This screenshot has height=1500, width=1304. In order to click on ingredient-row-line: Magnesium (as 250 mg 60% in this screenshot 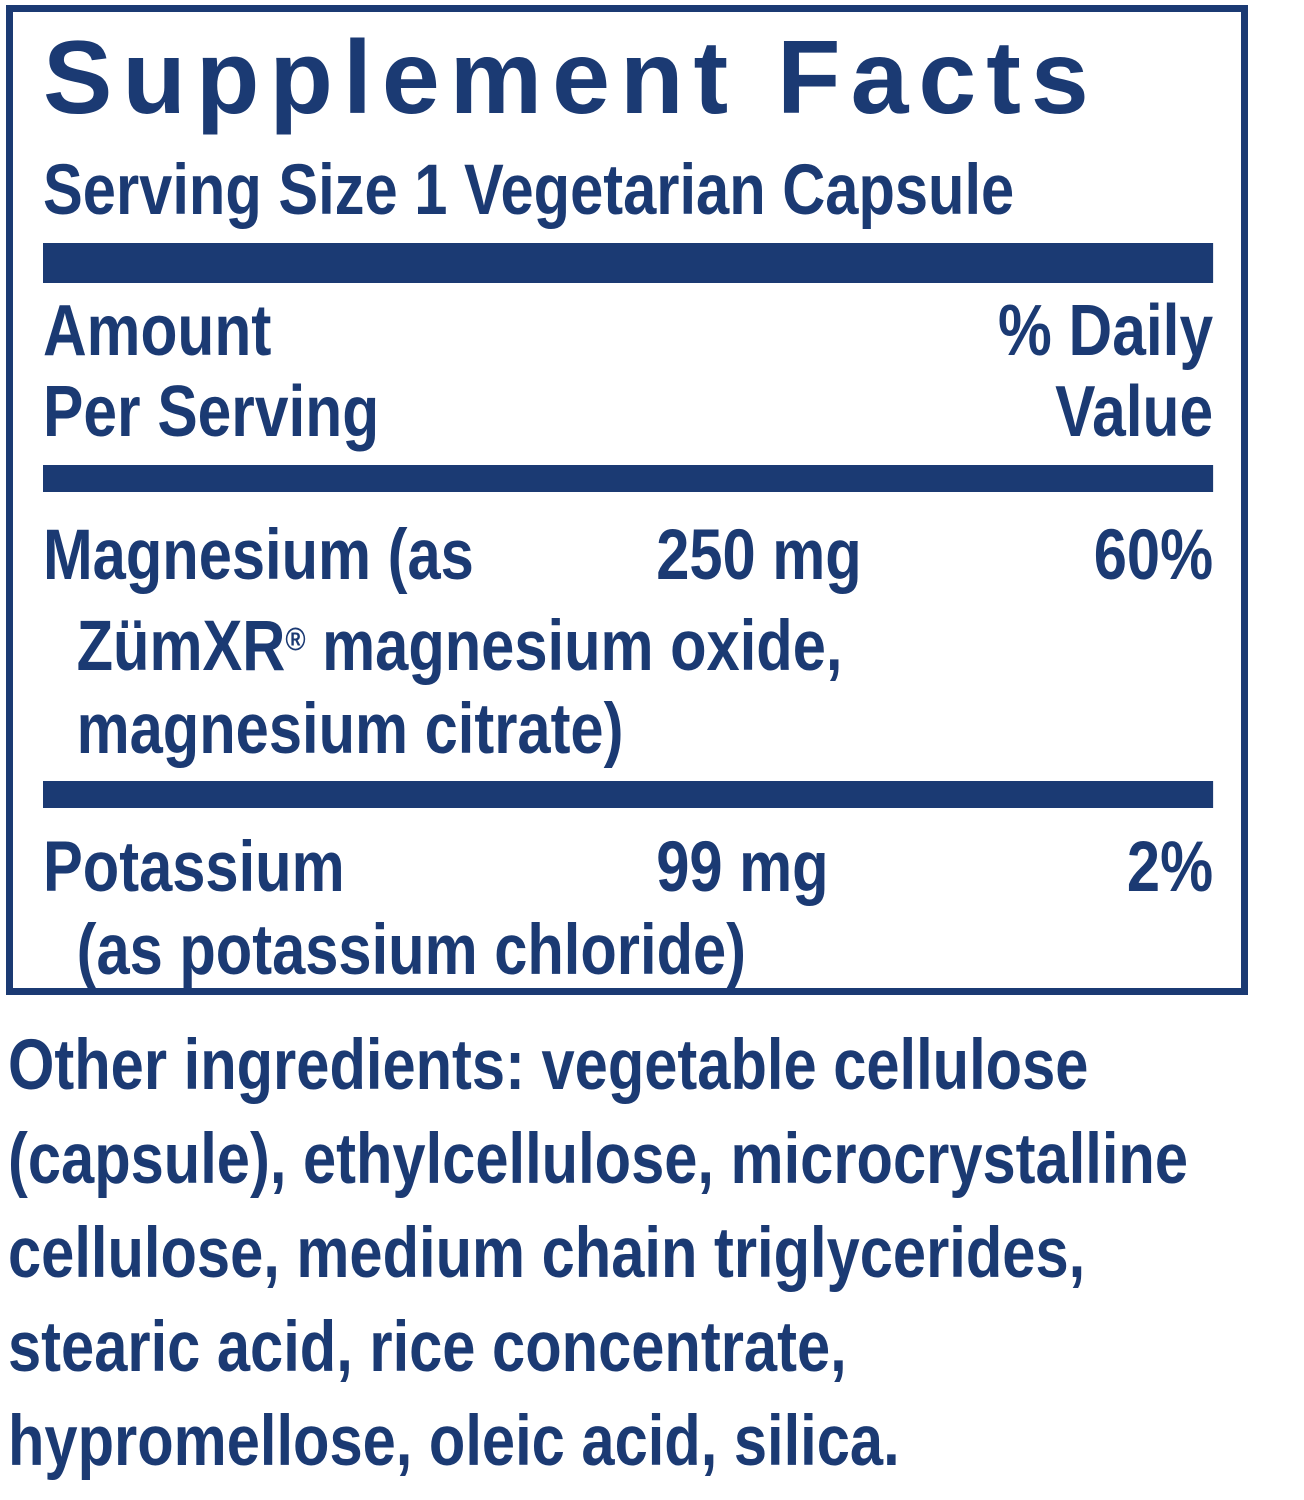, I will do `click(628, 555)`.